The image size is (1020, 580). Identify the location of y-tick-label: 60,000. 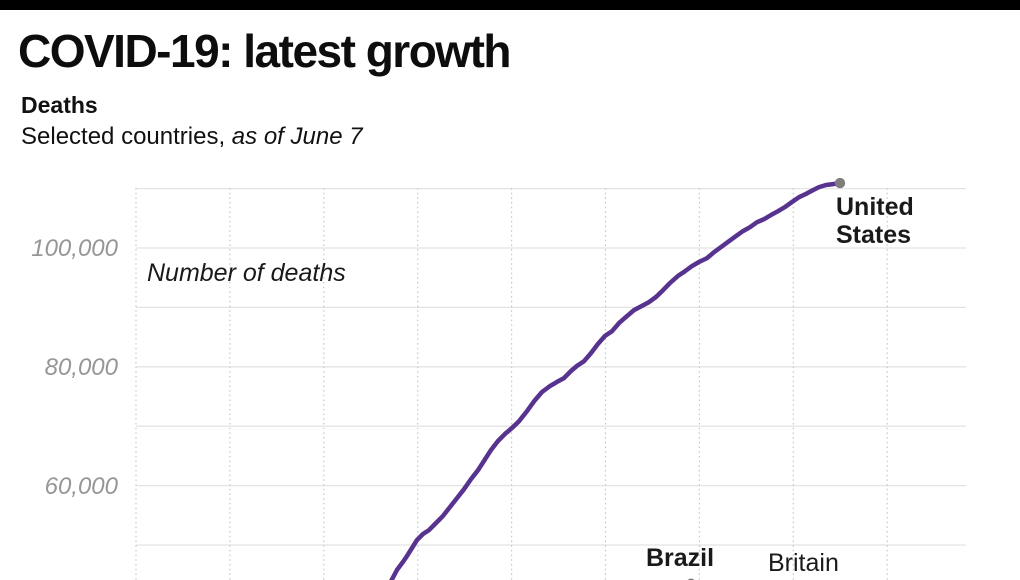
(81, 486).